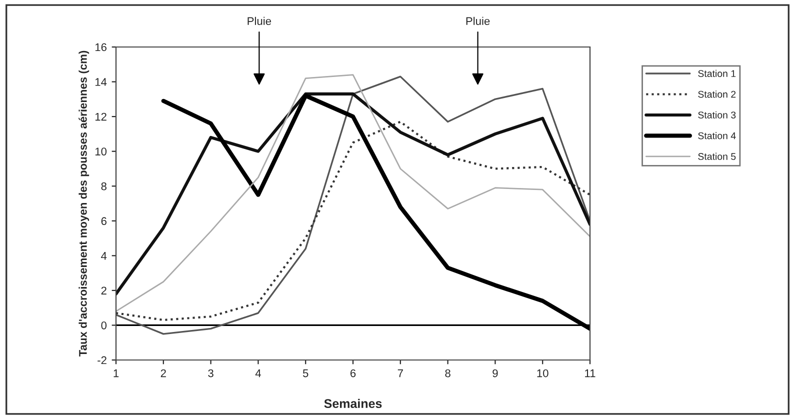  What do you see at coordinates (100, 47) in the screenshot?
I see `y-tick-label: 16` at bounding box center [100, 47].